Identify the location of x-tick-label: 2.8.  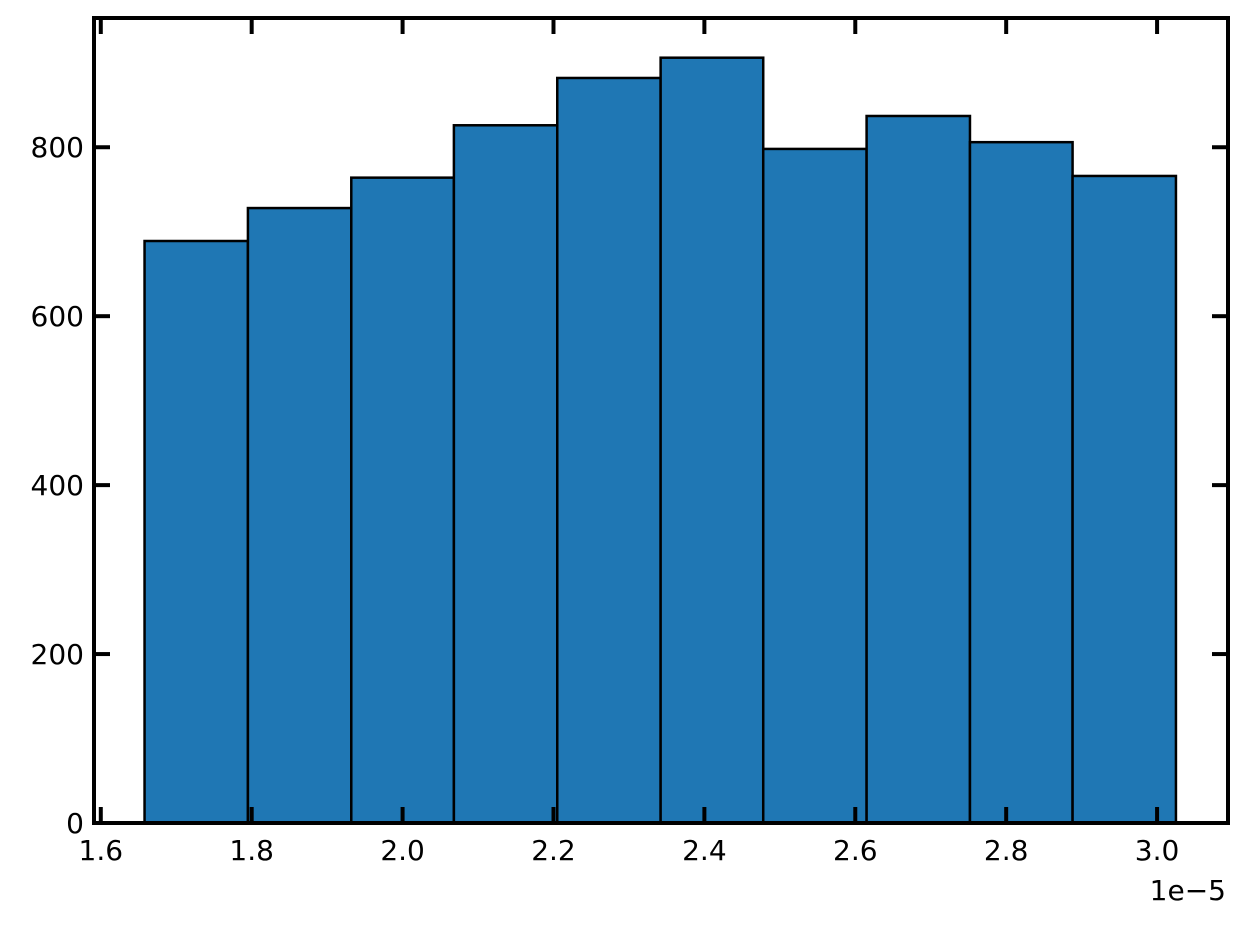
(1006, 850).